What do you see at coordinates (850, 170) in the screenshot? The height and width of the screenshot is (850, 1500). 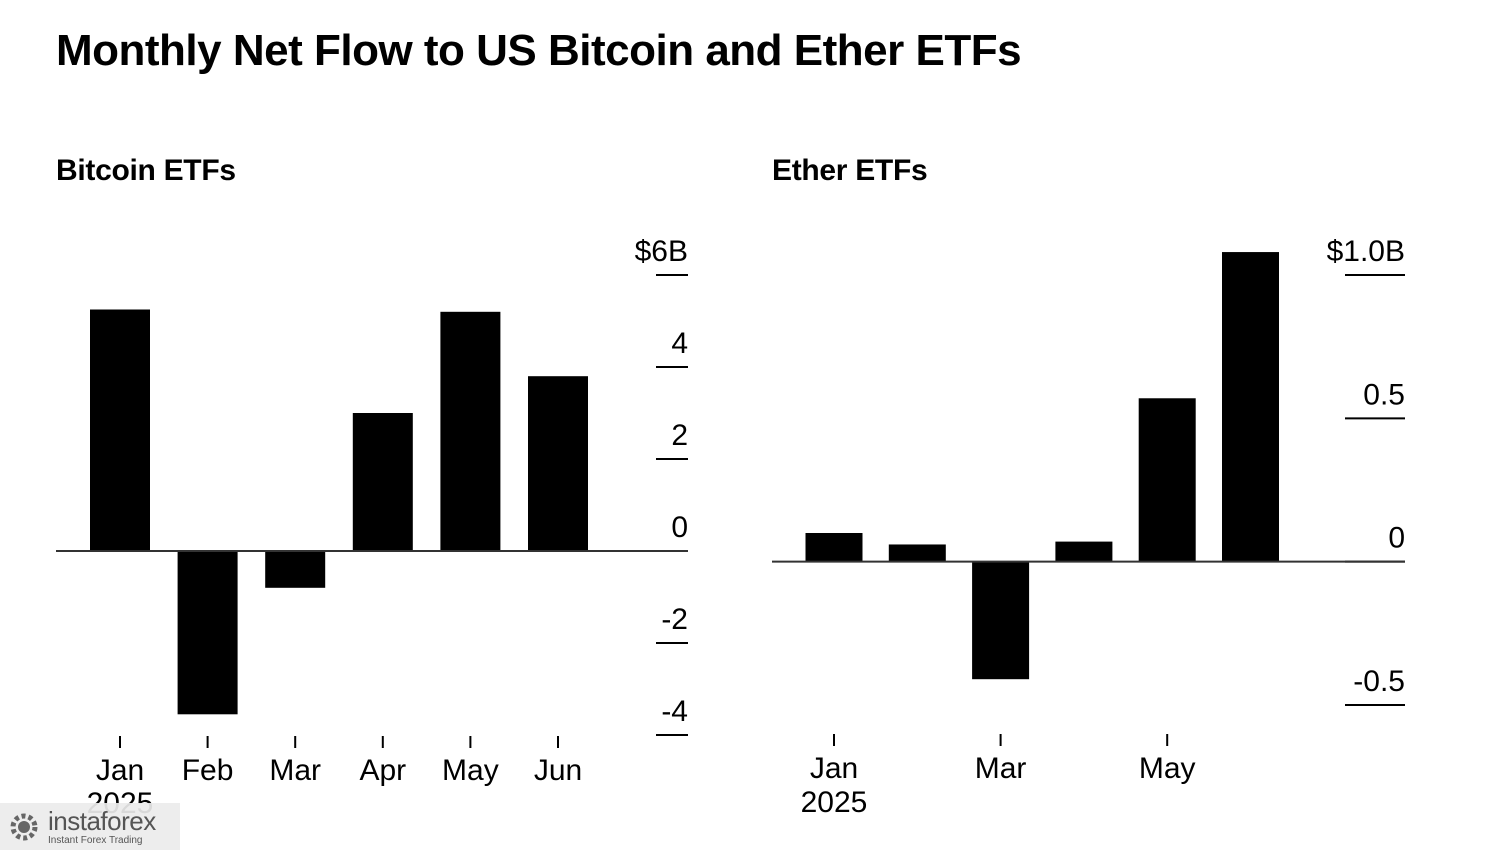 I see `ether-panel-title: Ether ETFs` at bounding box center [850, 170].